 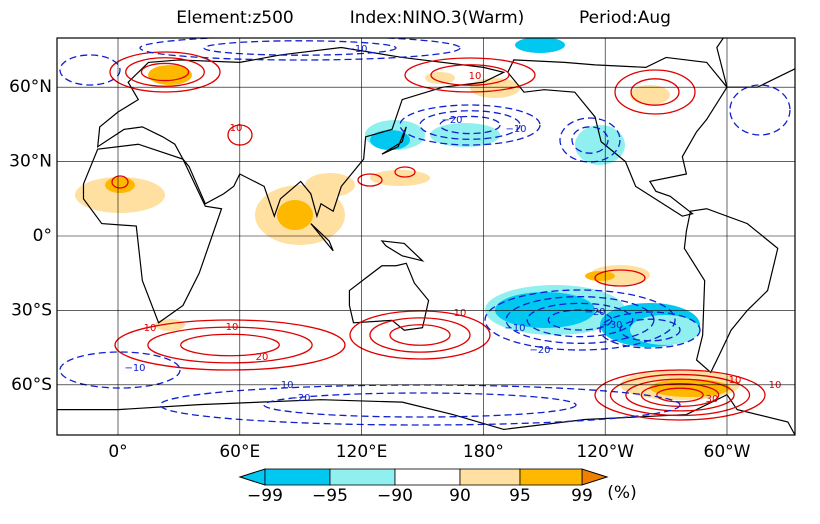 What do you see at coordinates (621, 493) in the screenshot?
I see `colorbar-unit: (%)` at bounding box center [621, 493].